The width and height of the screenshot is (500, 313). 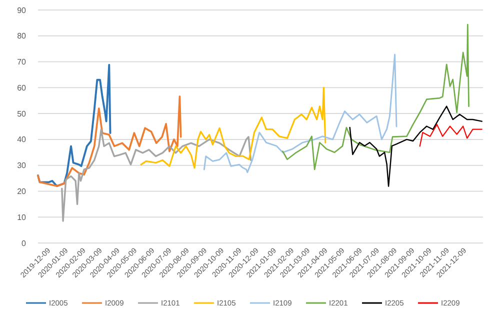 I want to click on y-tick-label: 60, so click(x=22, y=87).